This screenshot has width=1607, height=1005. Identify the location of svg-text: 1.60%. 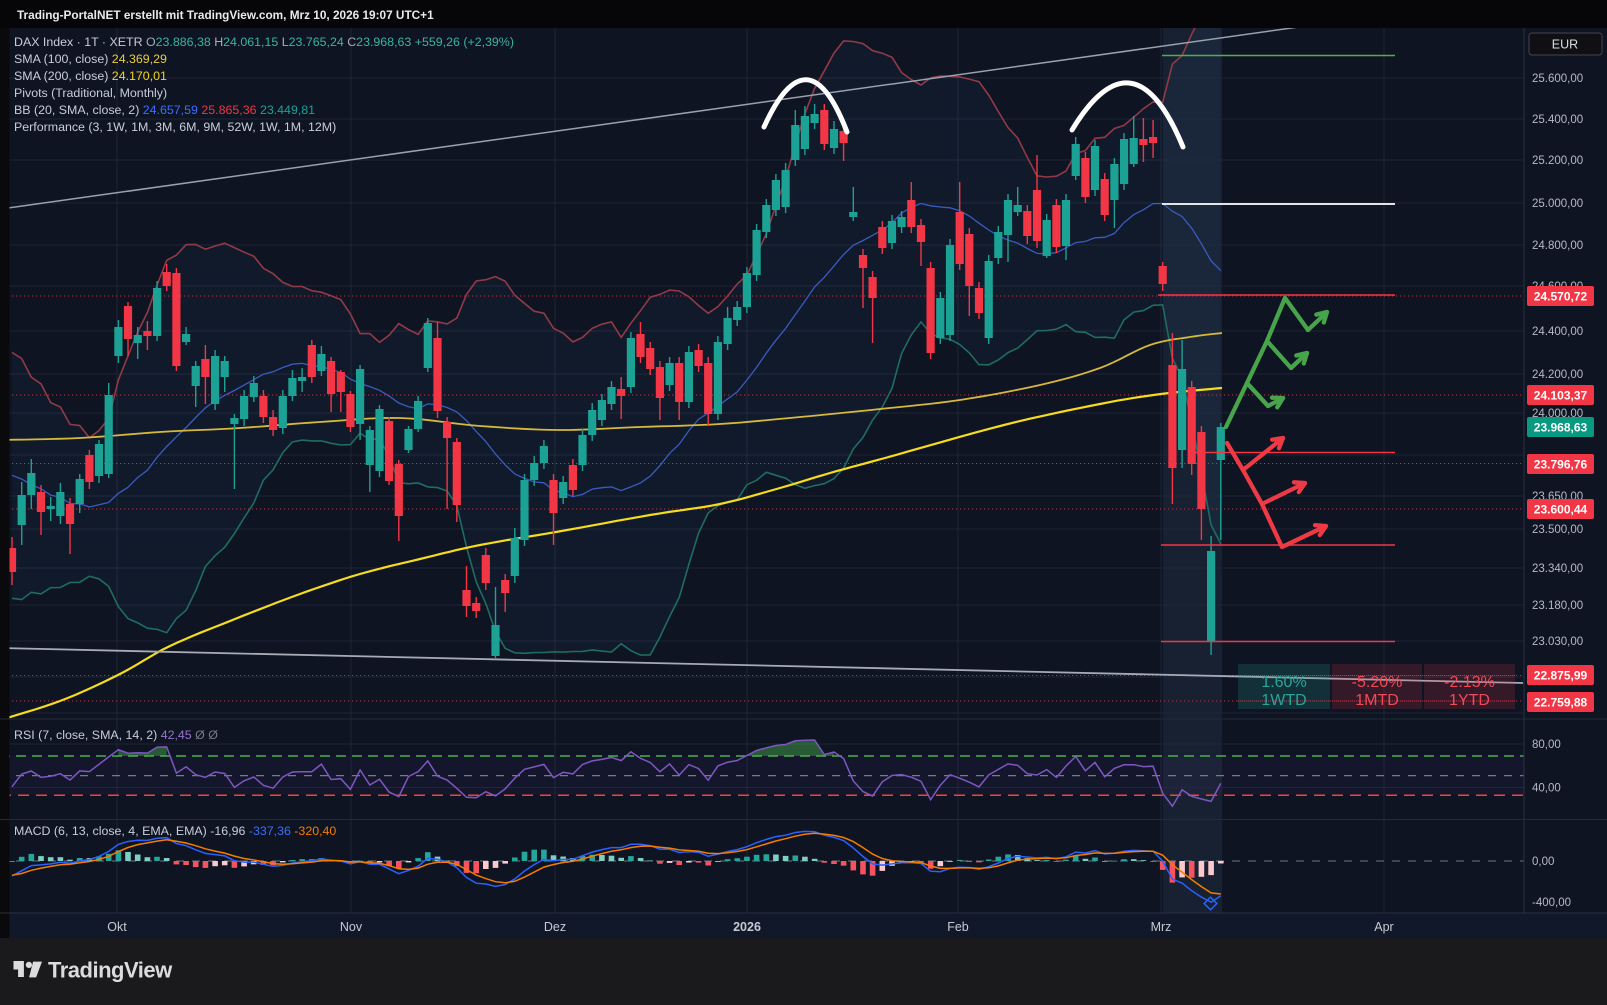
(1283, 682).